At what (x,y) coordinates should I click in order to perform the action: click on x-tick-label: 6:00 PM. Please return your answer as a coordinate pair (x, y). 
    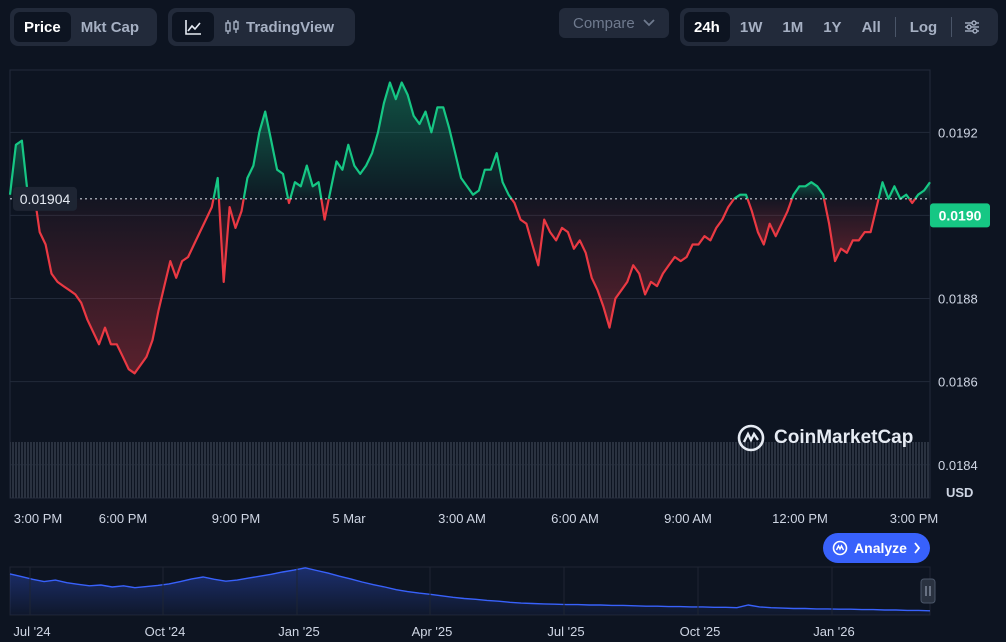
    Looking at the image, I should click on (123, 518).